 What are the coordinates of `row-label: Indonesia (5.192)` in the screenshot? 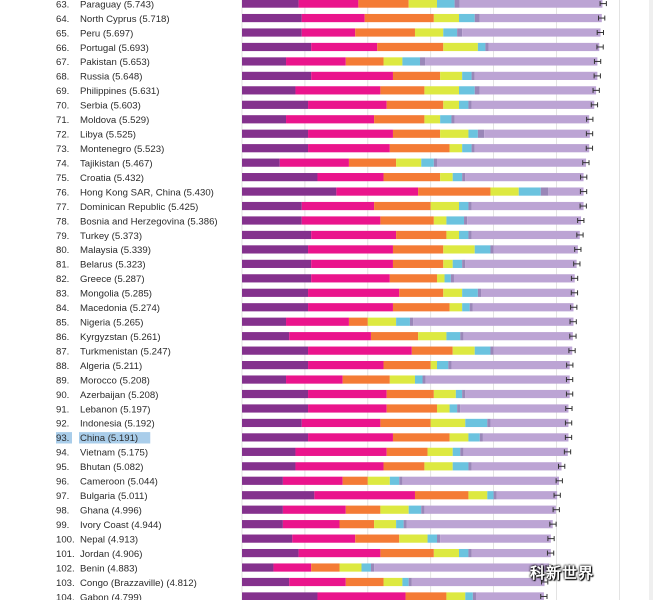 It's located at (117, 424).